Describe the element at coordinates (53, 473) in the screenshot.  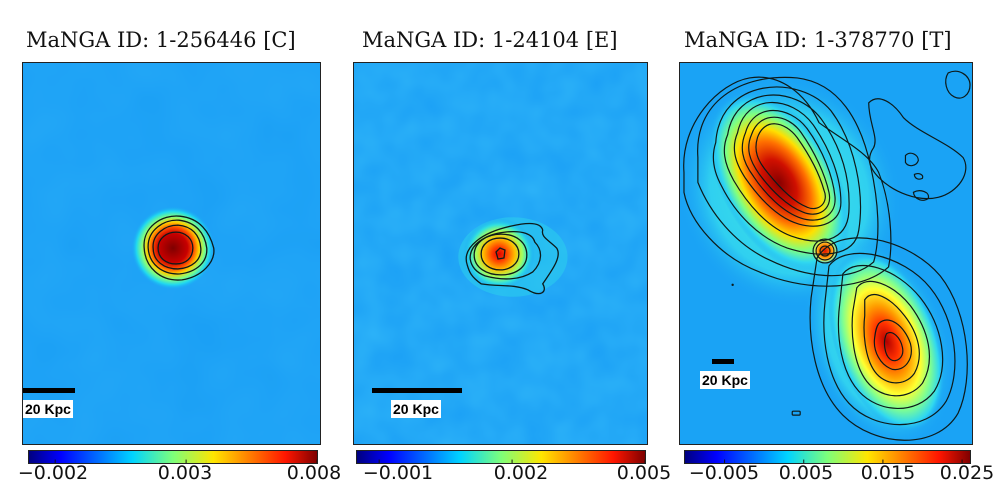
I see `panel-1-tick-label: −0.002` at that location.